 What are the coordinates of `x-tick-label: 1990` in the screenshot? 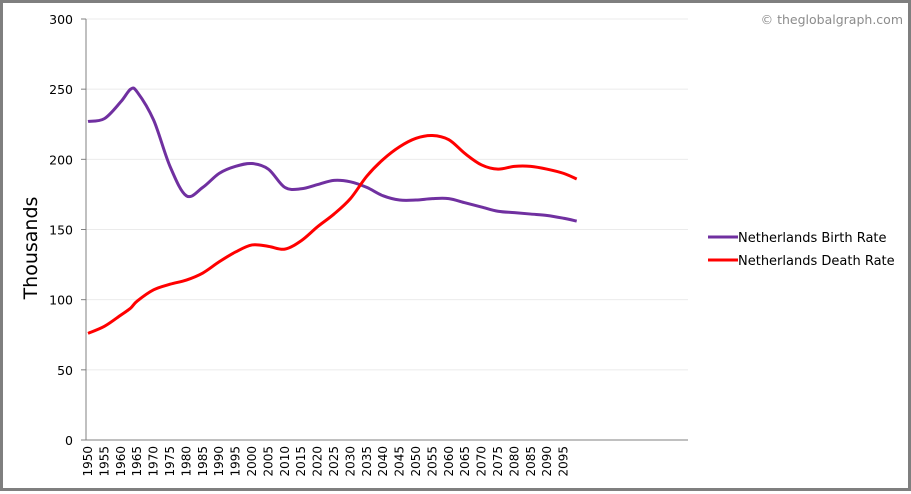 It's located at (219, 461).